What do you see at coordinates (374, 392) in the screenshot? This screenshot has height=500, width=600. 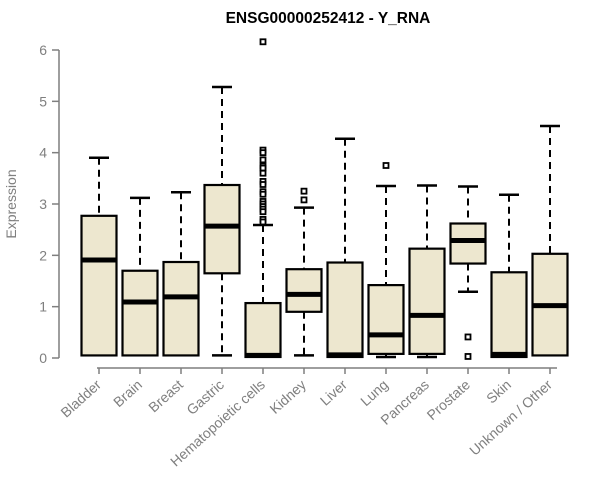 I see `x-tick-label: Lung` at bounding box center [374, 392].